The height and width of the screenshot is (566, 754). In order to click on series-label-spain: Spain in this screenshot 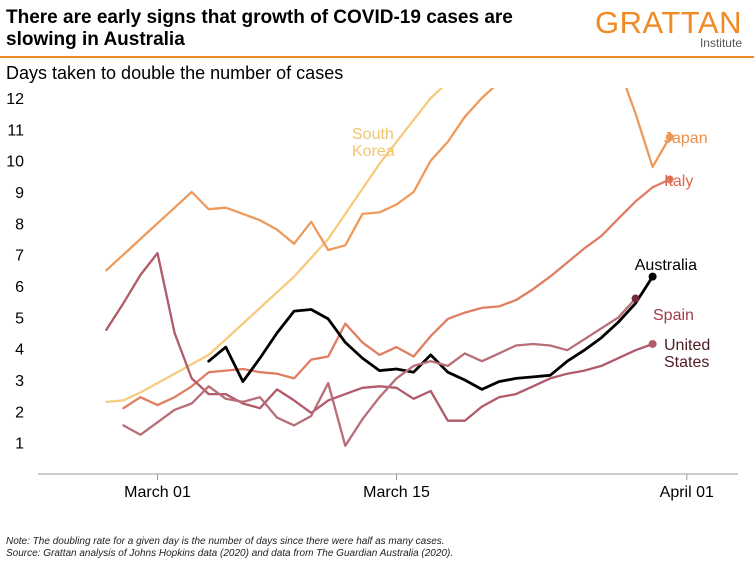, I will do `click(673, 315)`.